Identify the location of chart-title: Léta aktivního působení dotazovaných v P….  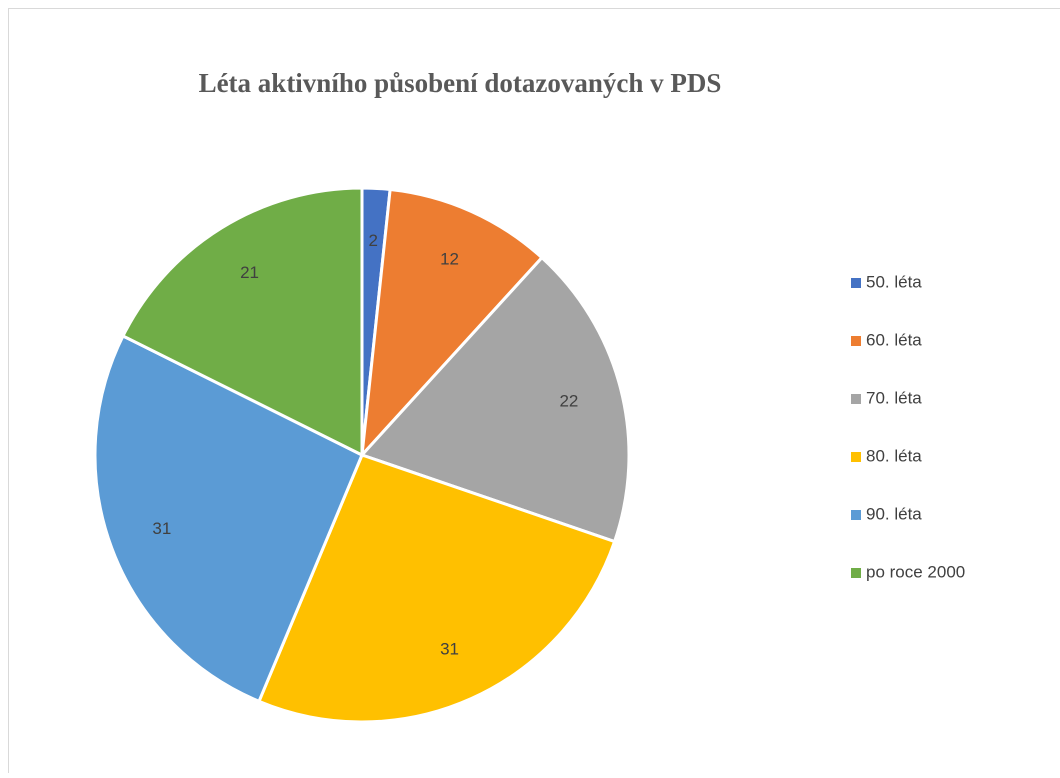
(460, 83).